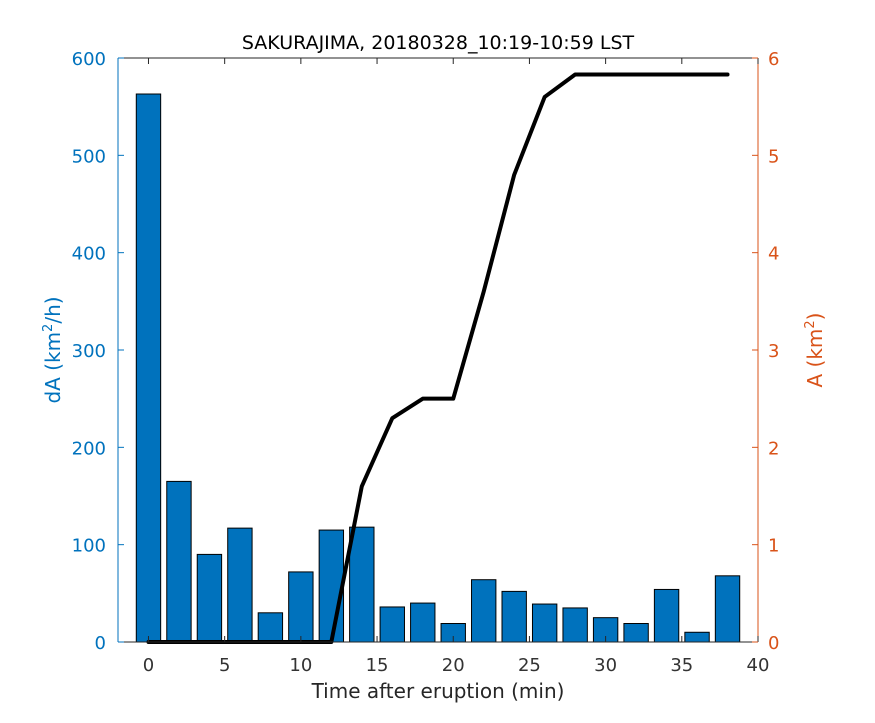 The height and width of the screenshot is (723, 875). Describe the element at coordinates (89, 254) in the screenshot. I see `left-y-tick-label: 400` at that location.